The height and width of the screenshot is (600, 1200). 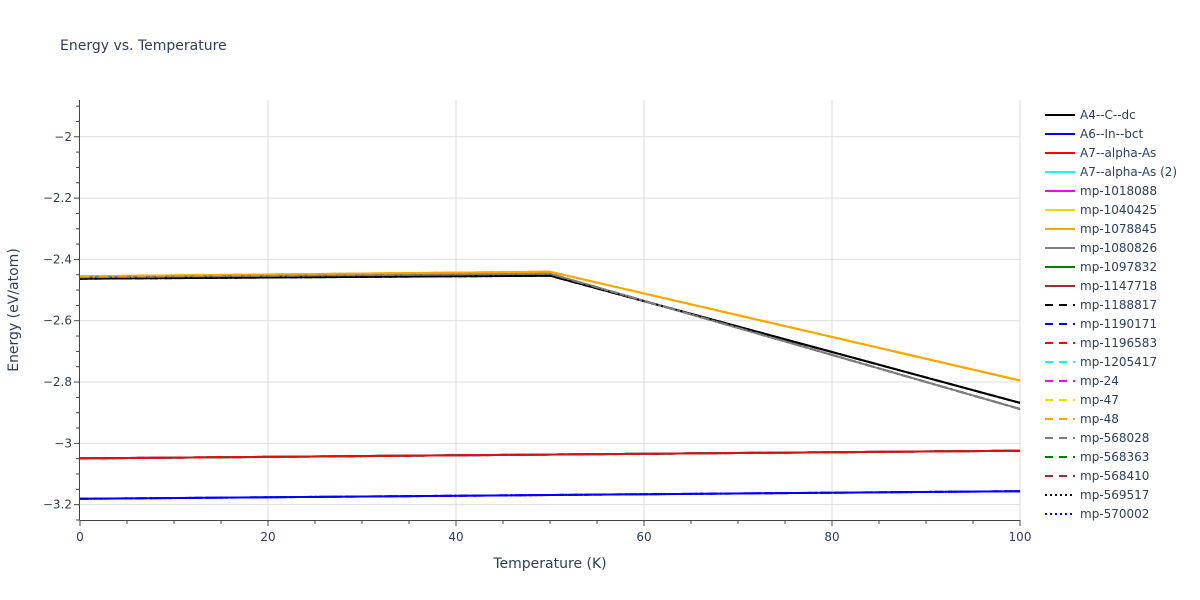 I want to click on legend-item: mp-568410, so click(x=1097, y=476).